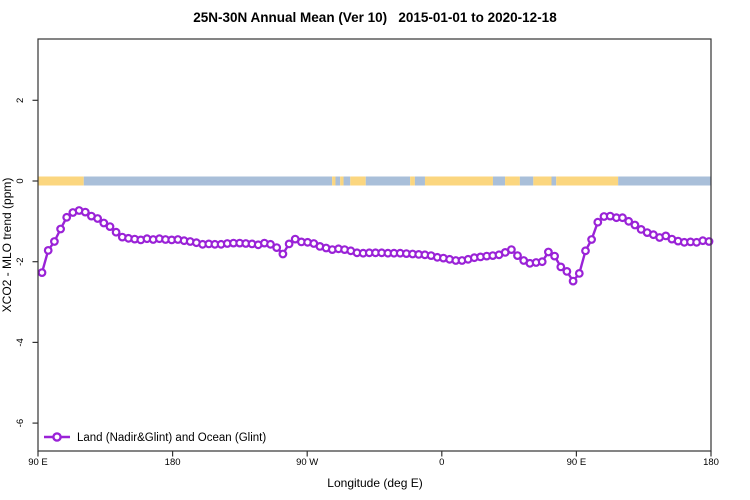 This screenshot has height=500, width=750. Describe the element at coordinates (374, 483) in the screenshot. I see `x-axis-title: Longitude (deg E)` at that location.